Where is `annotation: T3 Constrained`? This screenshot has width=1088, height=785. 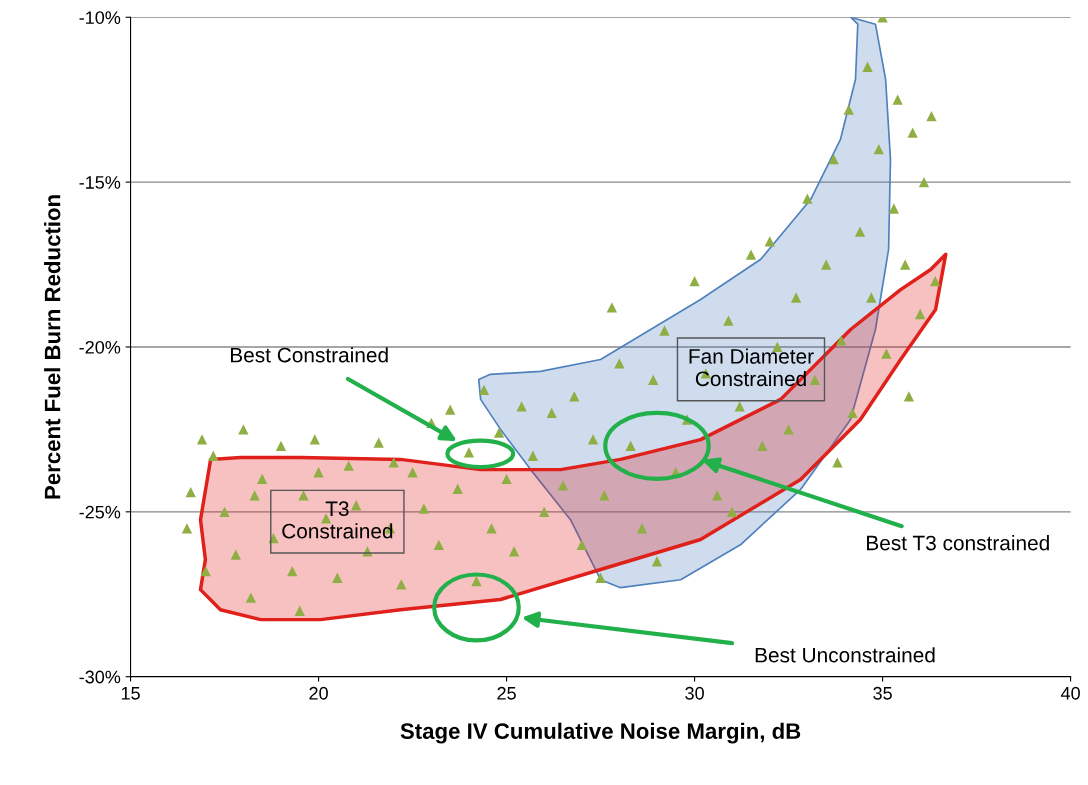 annotation: T3 Constrained is located at coordinates (337, 520).